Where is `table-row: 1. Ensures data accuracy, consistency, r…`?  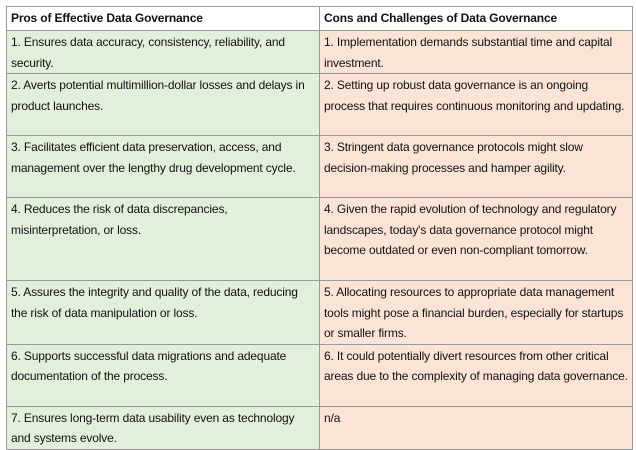
table-row: 1. Ensures data accuracy, consistency, r… is located at coordinates (319, 52).